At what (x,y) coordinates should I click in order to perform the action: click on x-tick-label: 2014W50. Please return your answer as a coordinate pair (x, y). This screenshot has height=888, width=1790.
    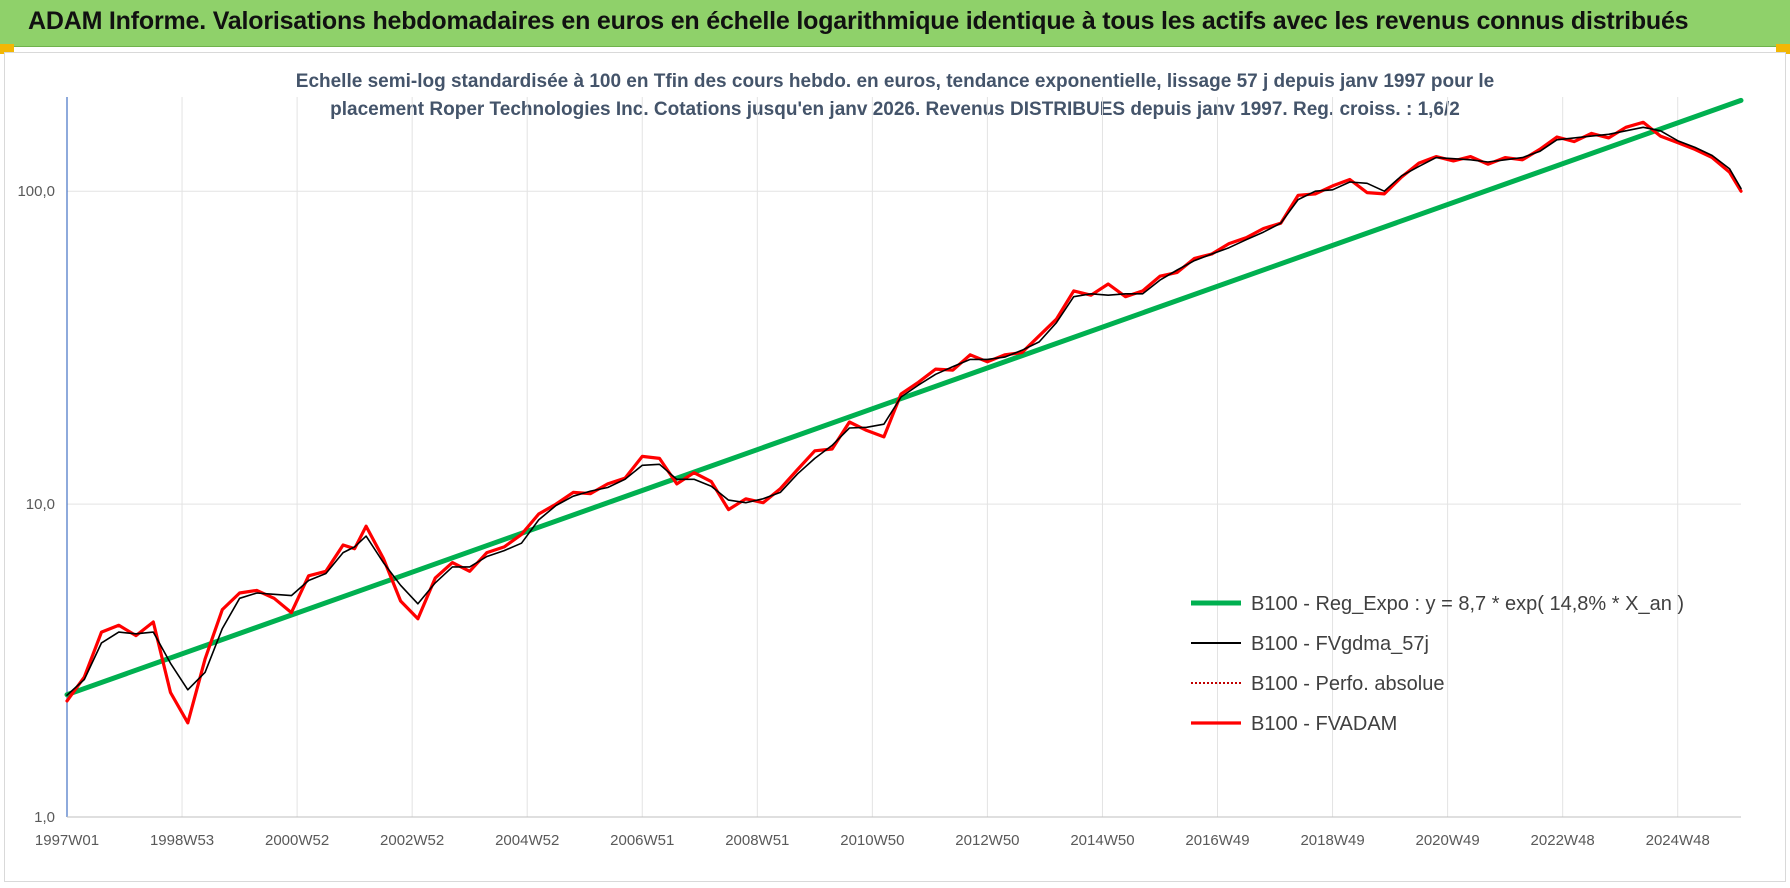
    Looking at the image, I should click on (1102, 840).